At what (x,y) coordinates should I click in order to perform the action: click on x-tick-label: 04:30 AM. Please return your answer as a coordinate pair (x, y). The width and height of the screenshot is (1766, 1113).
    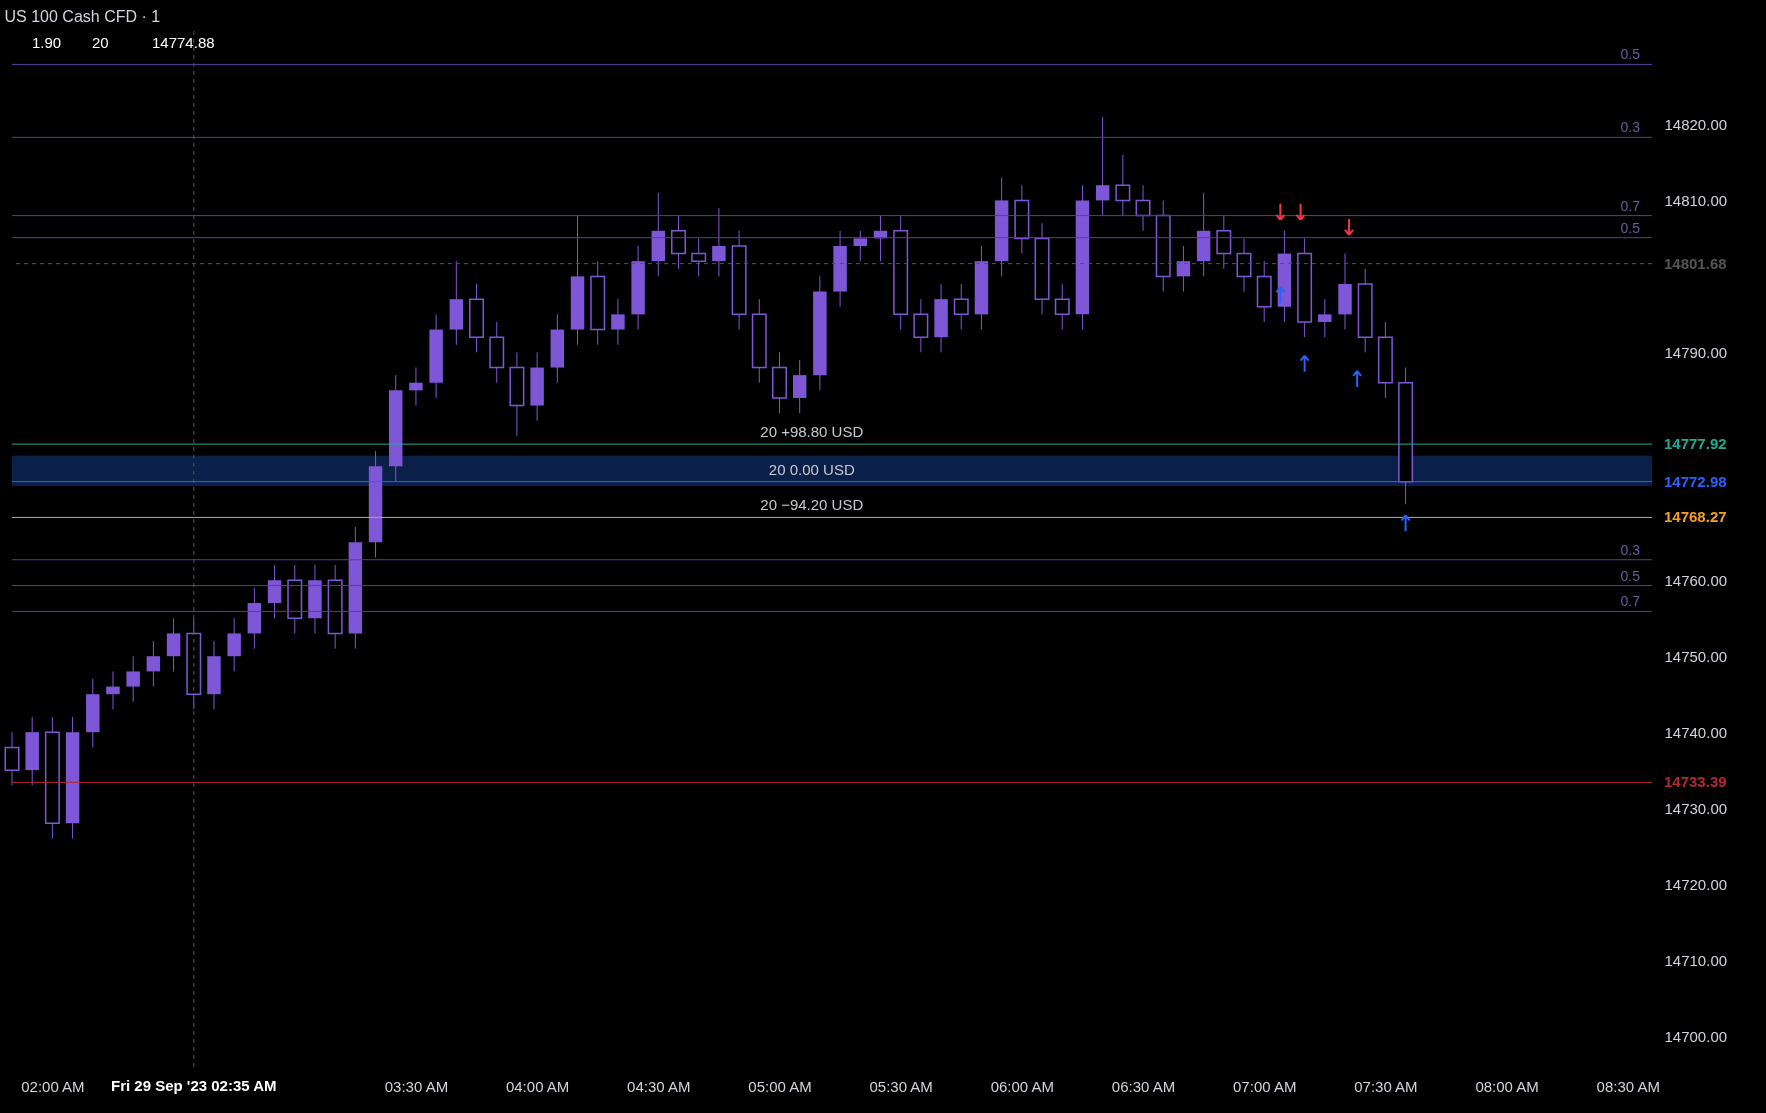
    Looking at the image, I should click on (659, 1086).